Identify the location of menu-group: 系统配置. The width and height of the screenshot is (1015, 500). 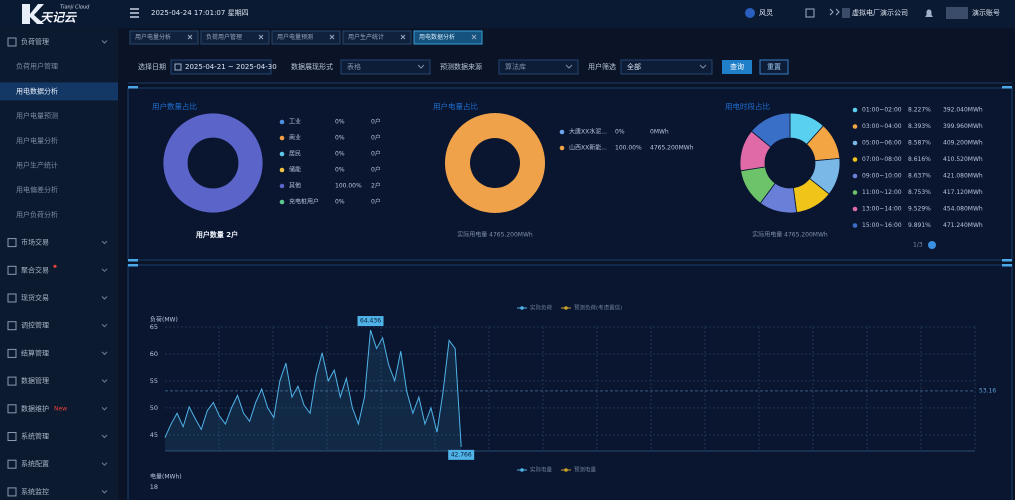
(35, 463).